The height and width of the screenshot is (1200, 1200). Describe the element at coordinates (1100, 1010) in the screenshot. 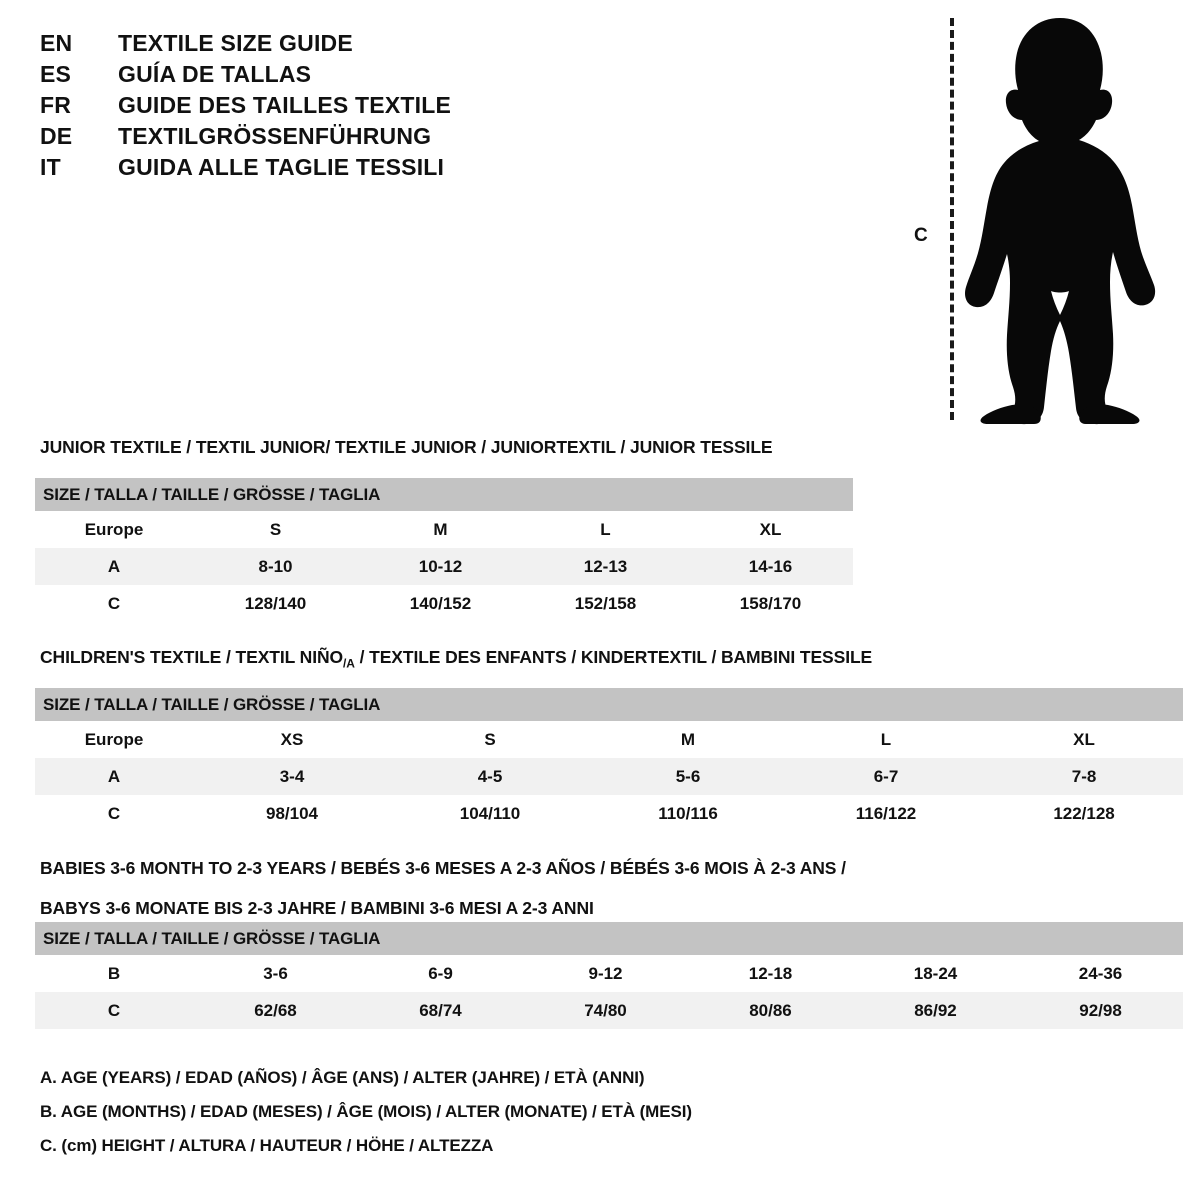

I see `cell: 92/98` at that location.